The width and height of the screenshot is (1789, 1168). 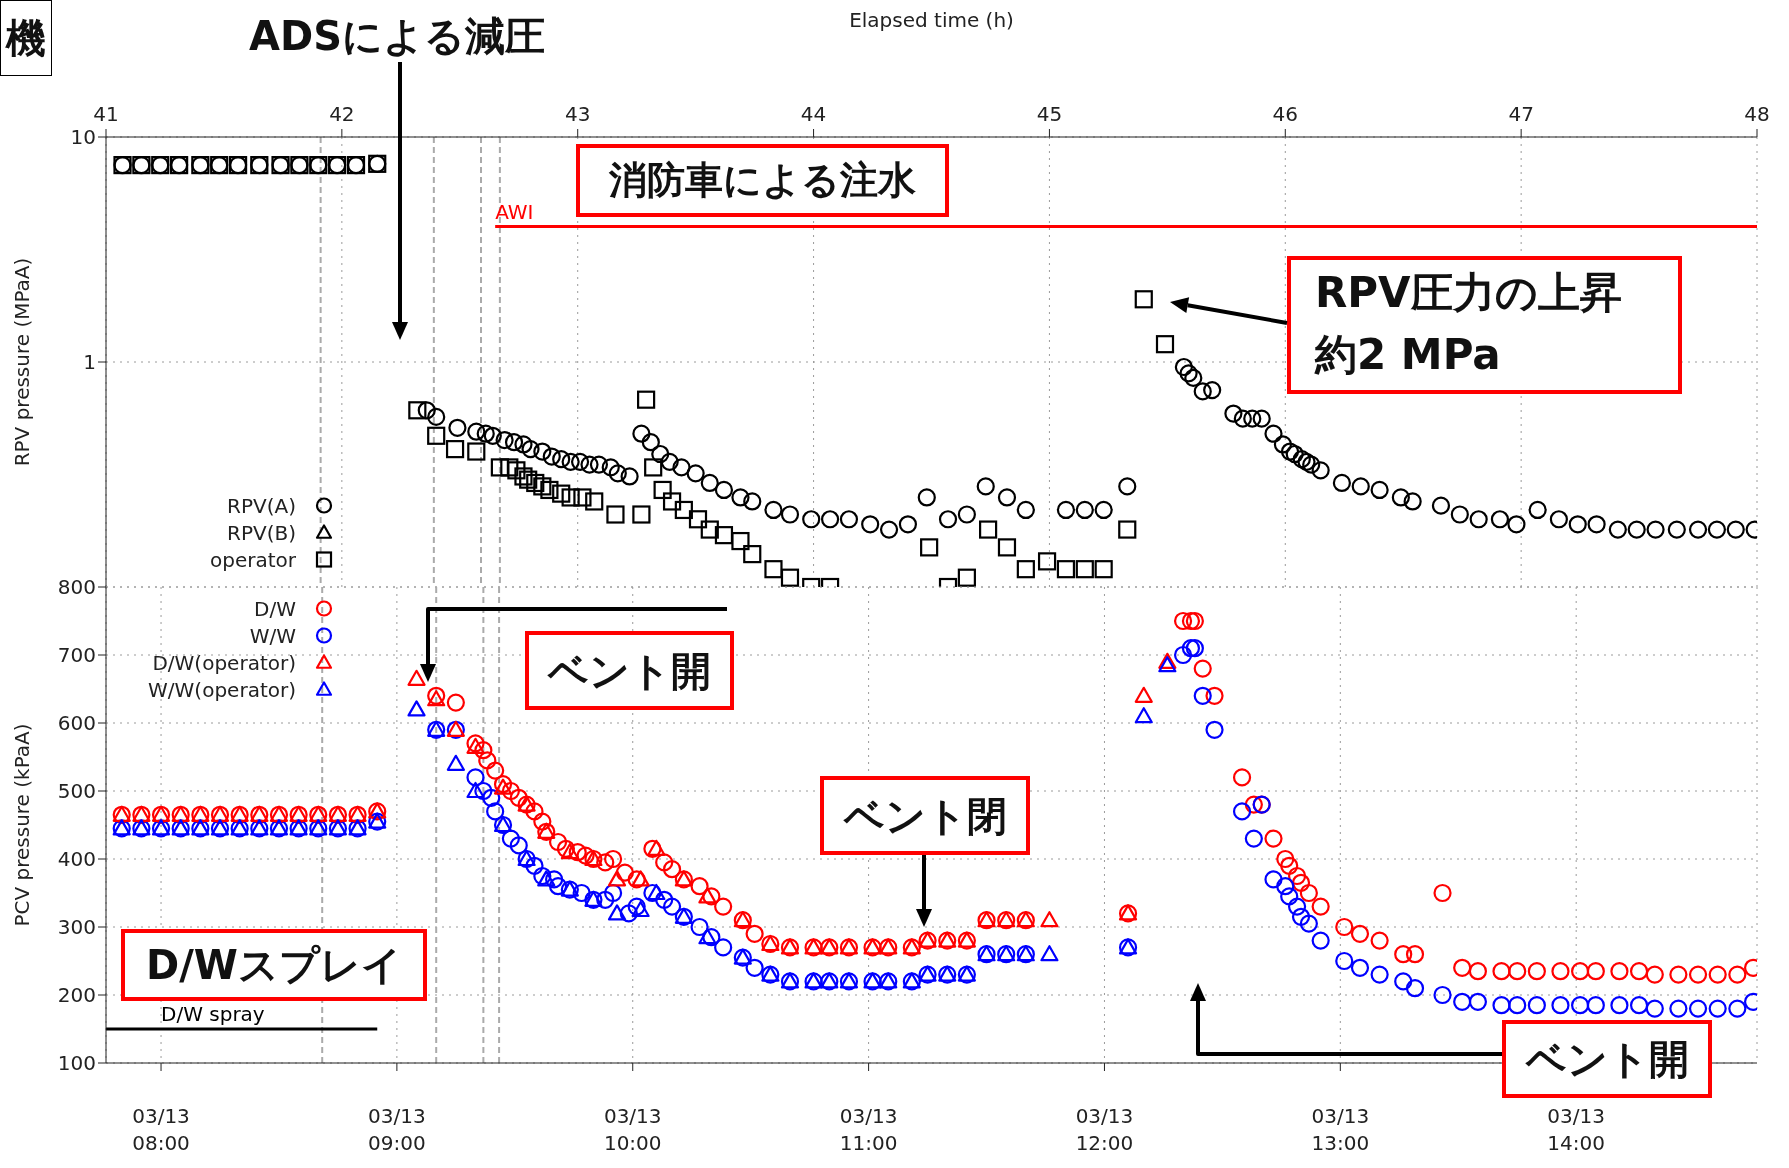 What do you see at coordinates (762, 180) in the screenshot?
I see `annotation: 消防車による注水` at bounding box center [762, 180].